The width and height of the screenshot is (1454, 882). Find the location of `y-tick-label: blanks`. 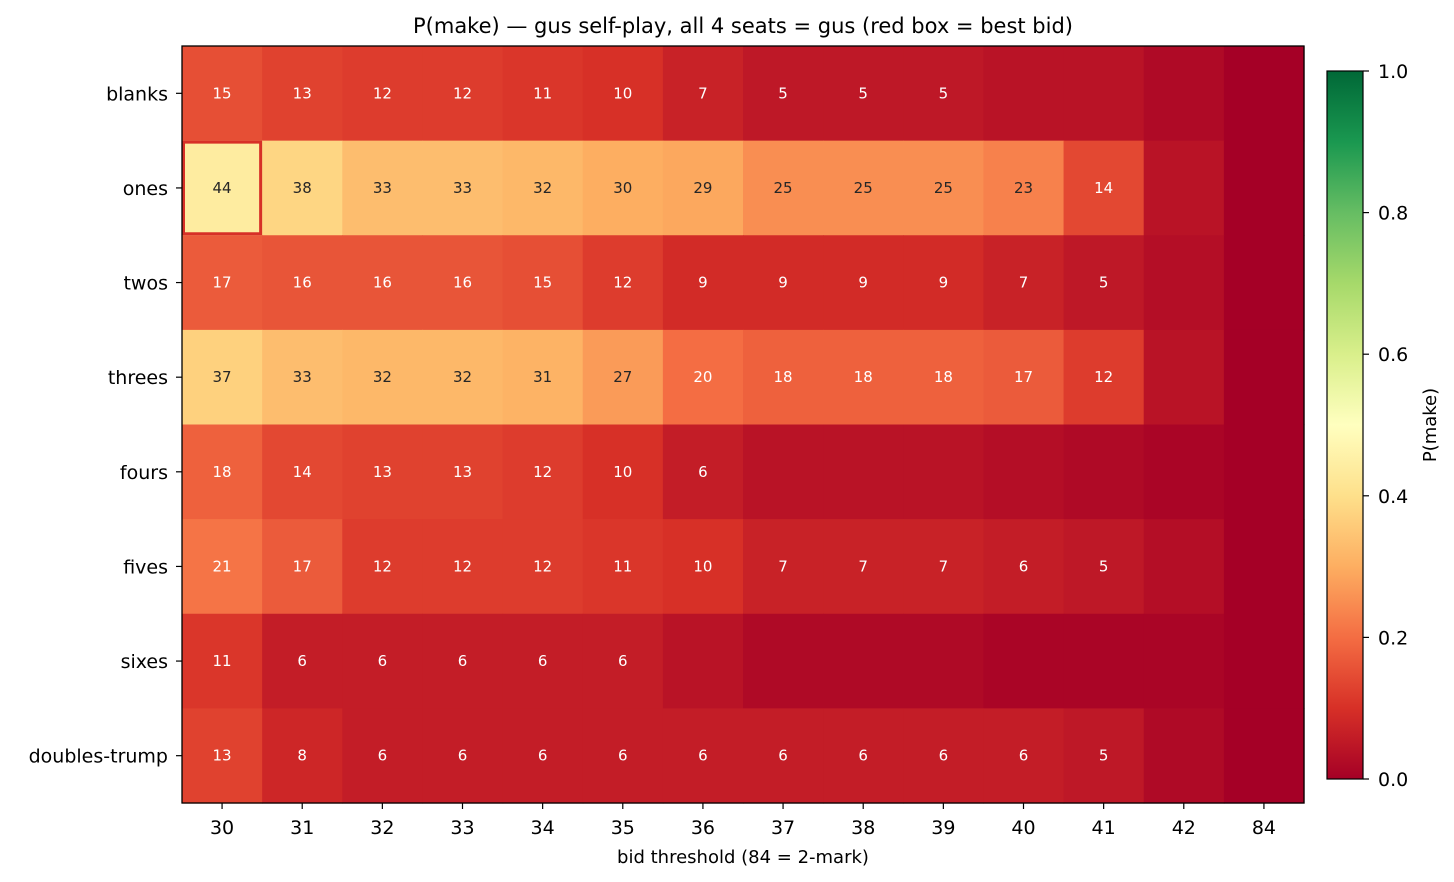

y-tick-label: blanks is located at coordinates (137, 94).